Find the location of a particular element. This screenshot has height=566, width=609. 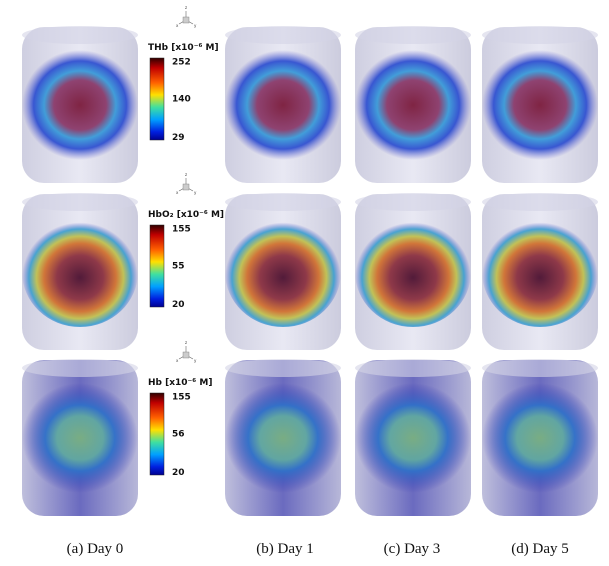

colorbar-tick-label: 29 is located at coordinates (178, 138).